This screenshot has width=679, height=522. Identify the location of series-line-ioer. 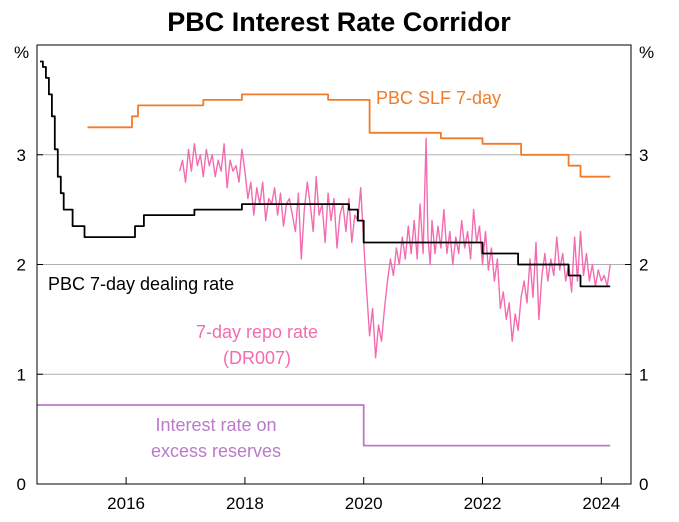
(324, 425).